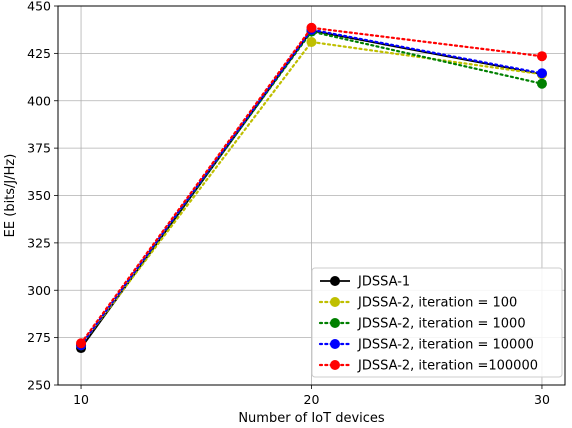  Describe the element at coordinates (39, 242) in the screenshot. I see `y-tick-label: 325` at that location.